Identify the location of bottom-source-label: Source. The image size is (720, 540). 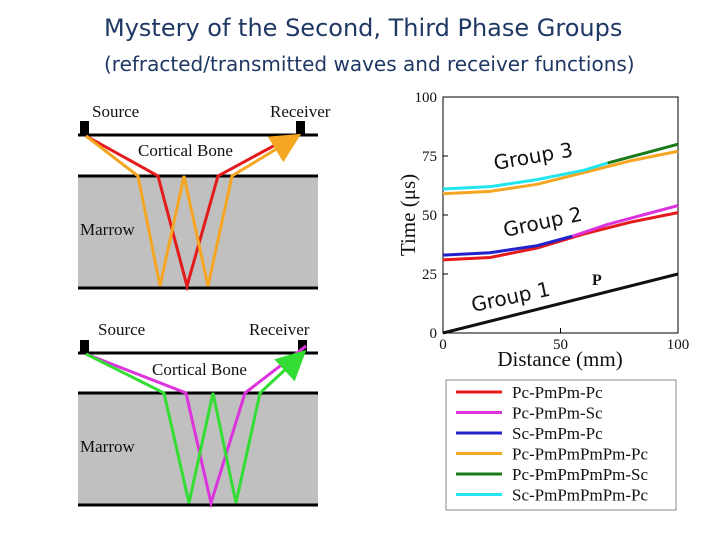
(121, 329).